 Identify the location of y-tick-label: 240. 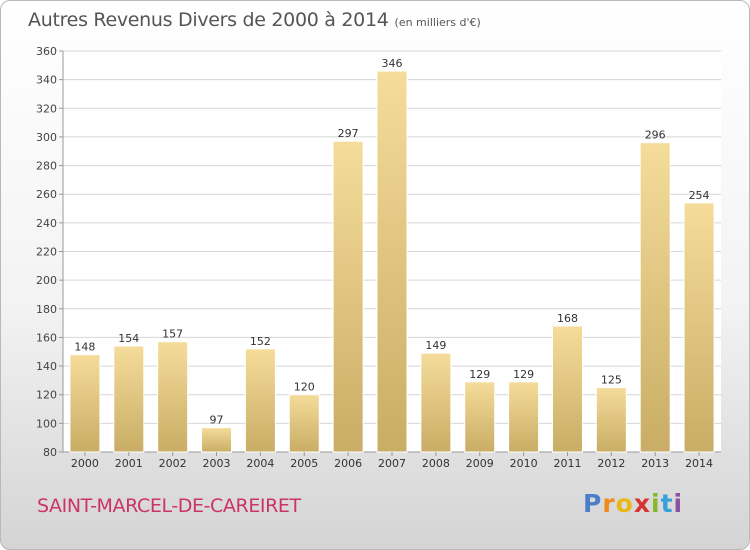
(46, 223).